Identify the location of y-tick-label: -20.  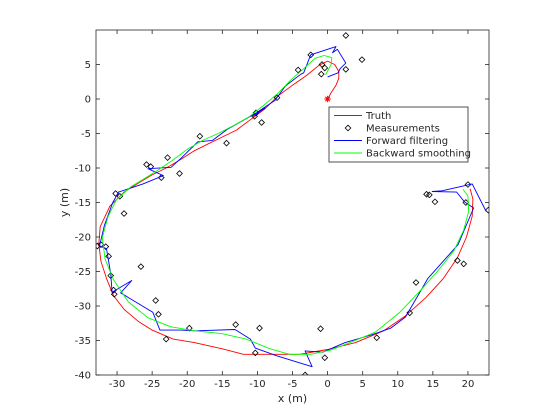
(83, 238).